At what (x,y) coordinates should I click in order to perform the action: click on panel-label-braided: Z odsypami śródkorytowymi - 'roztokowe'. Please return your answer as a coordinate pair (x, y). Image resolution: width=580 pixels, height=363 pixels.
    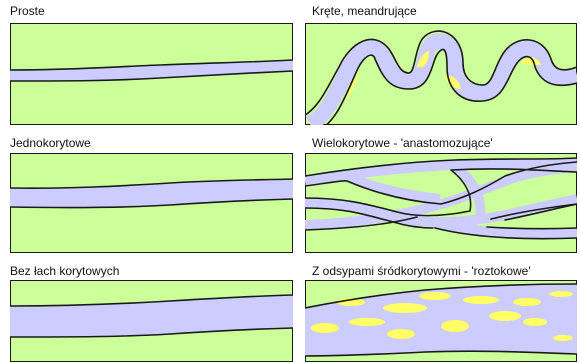
    Looking at the image, I should click on (421, 271).